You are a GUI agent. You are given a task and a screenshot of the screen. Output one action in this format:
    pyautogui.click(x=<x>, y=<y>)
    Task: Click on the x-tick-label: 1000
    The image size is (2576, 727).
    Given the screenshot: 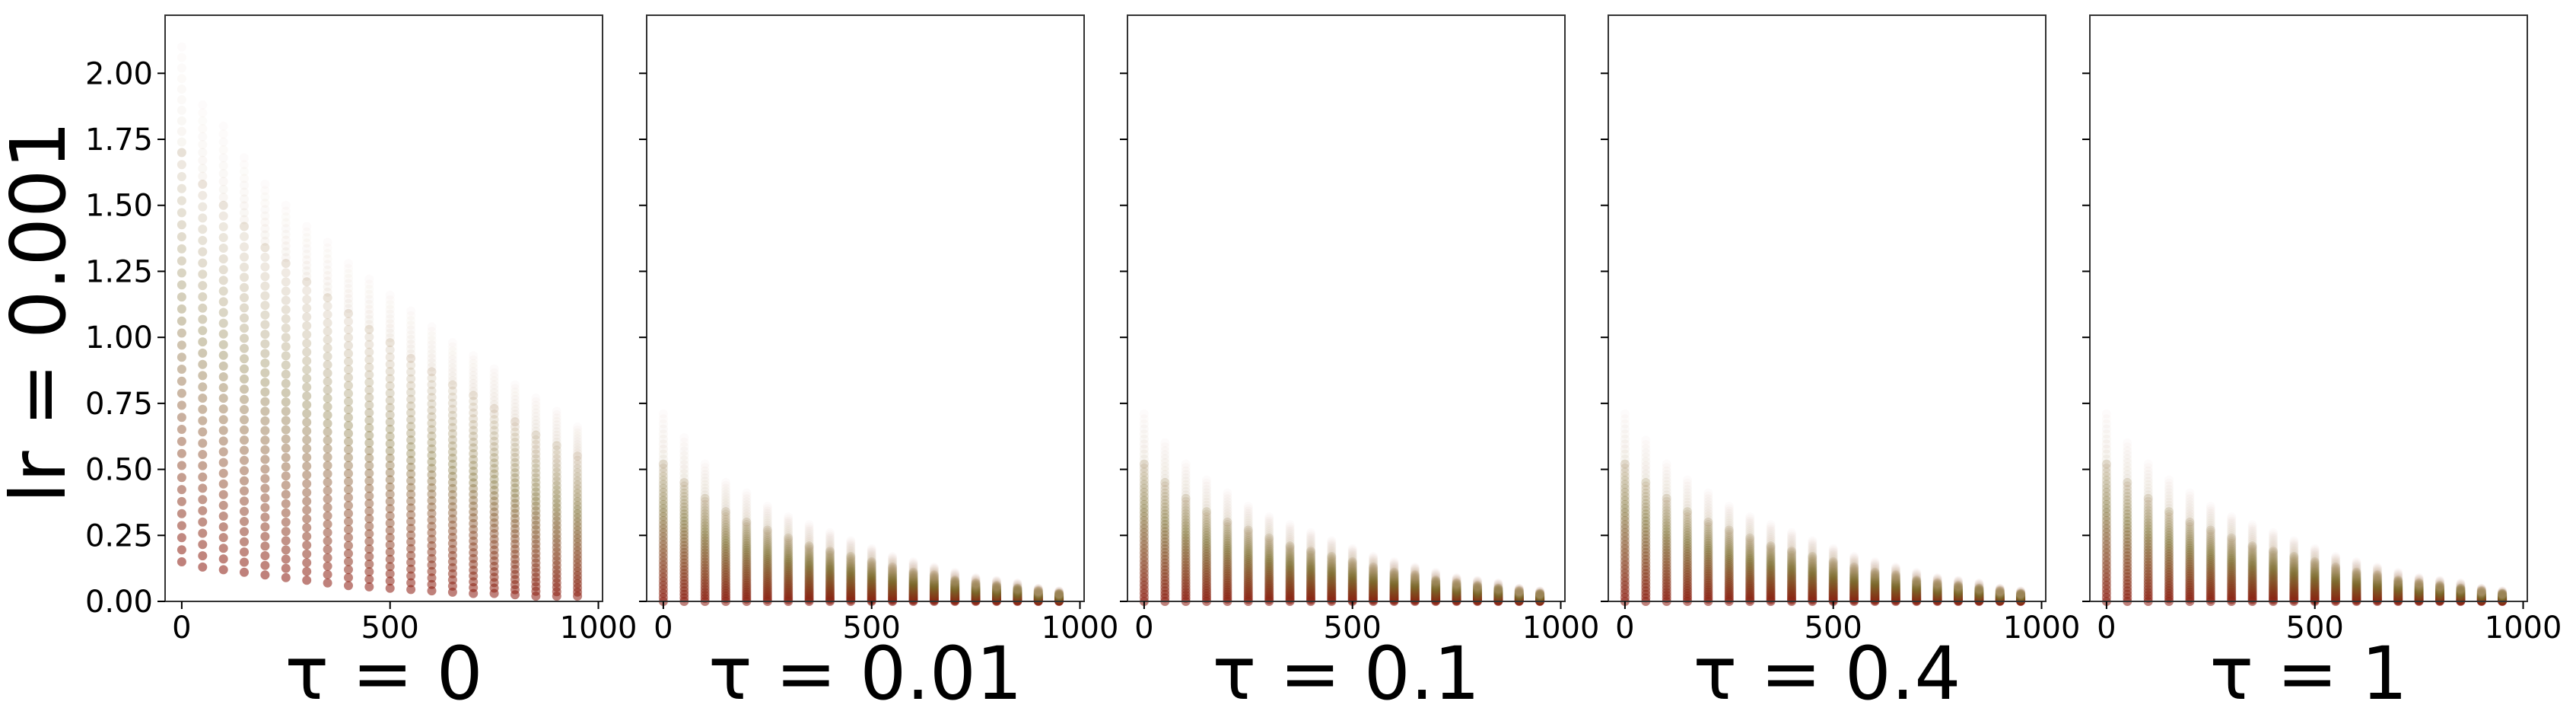 What is the action you would take?
    pyautogui.click(x=1080, y=628)
    